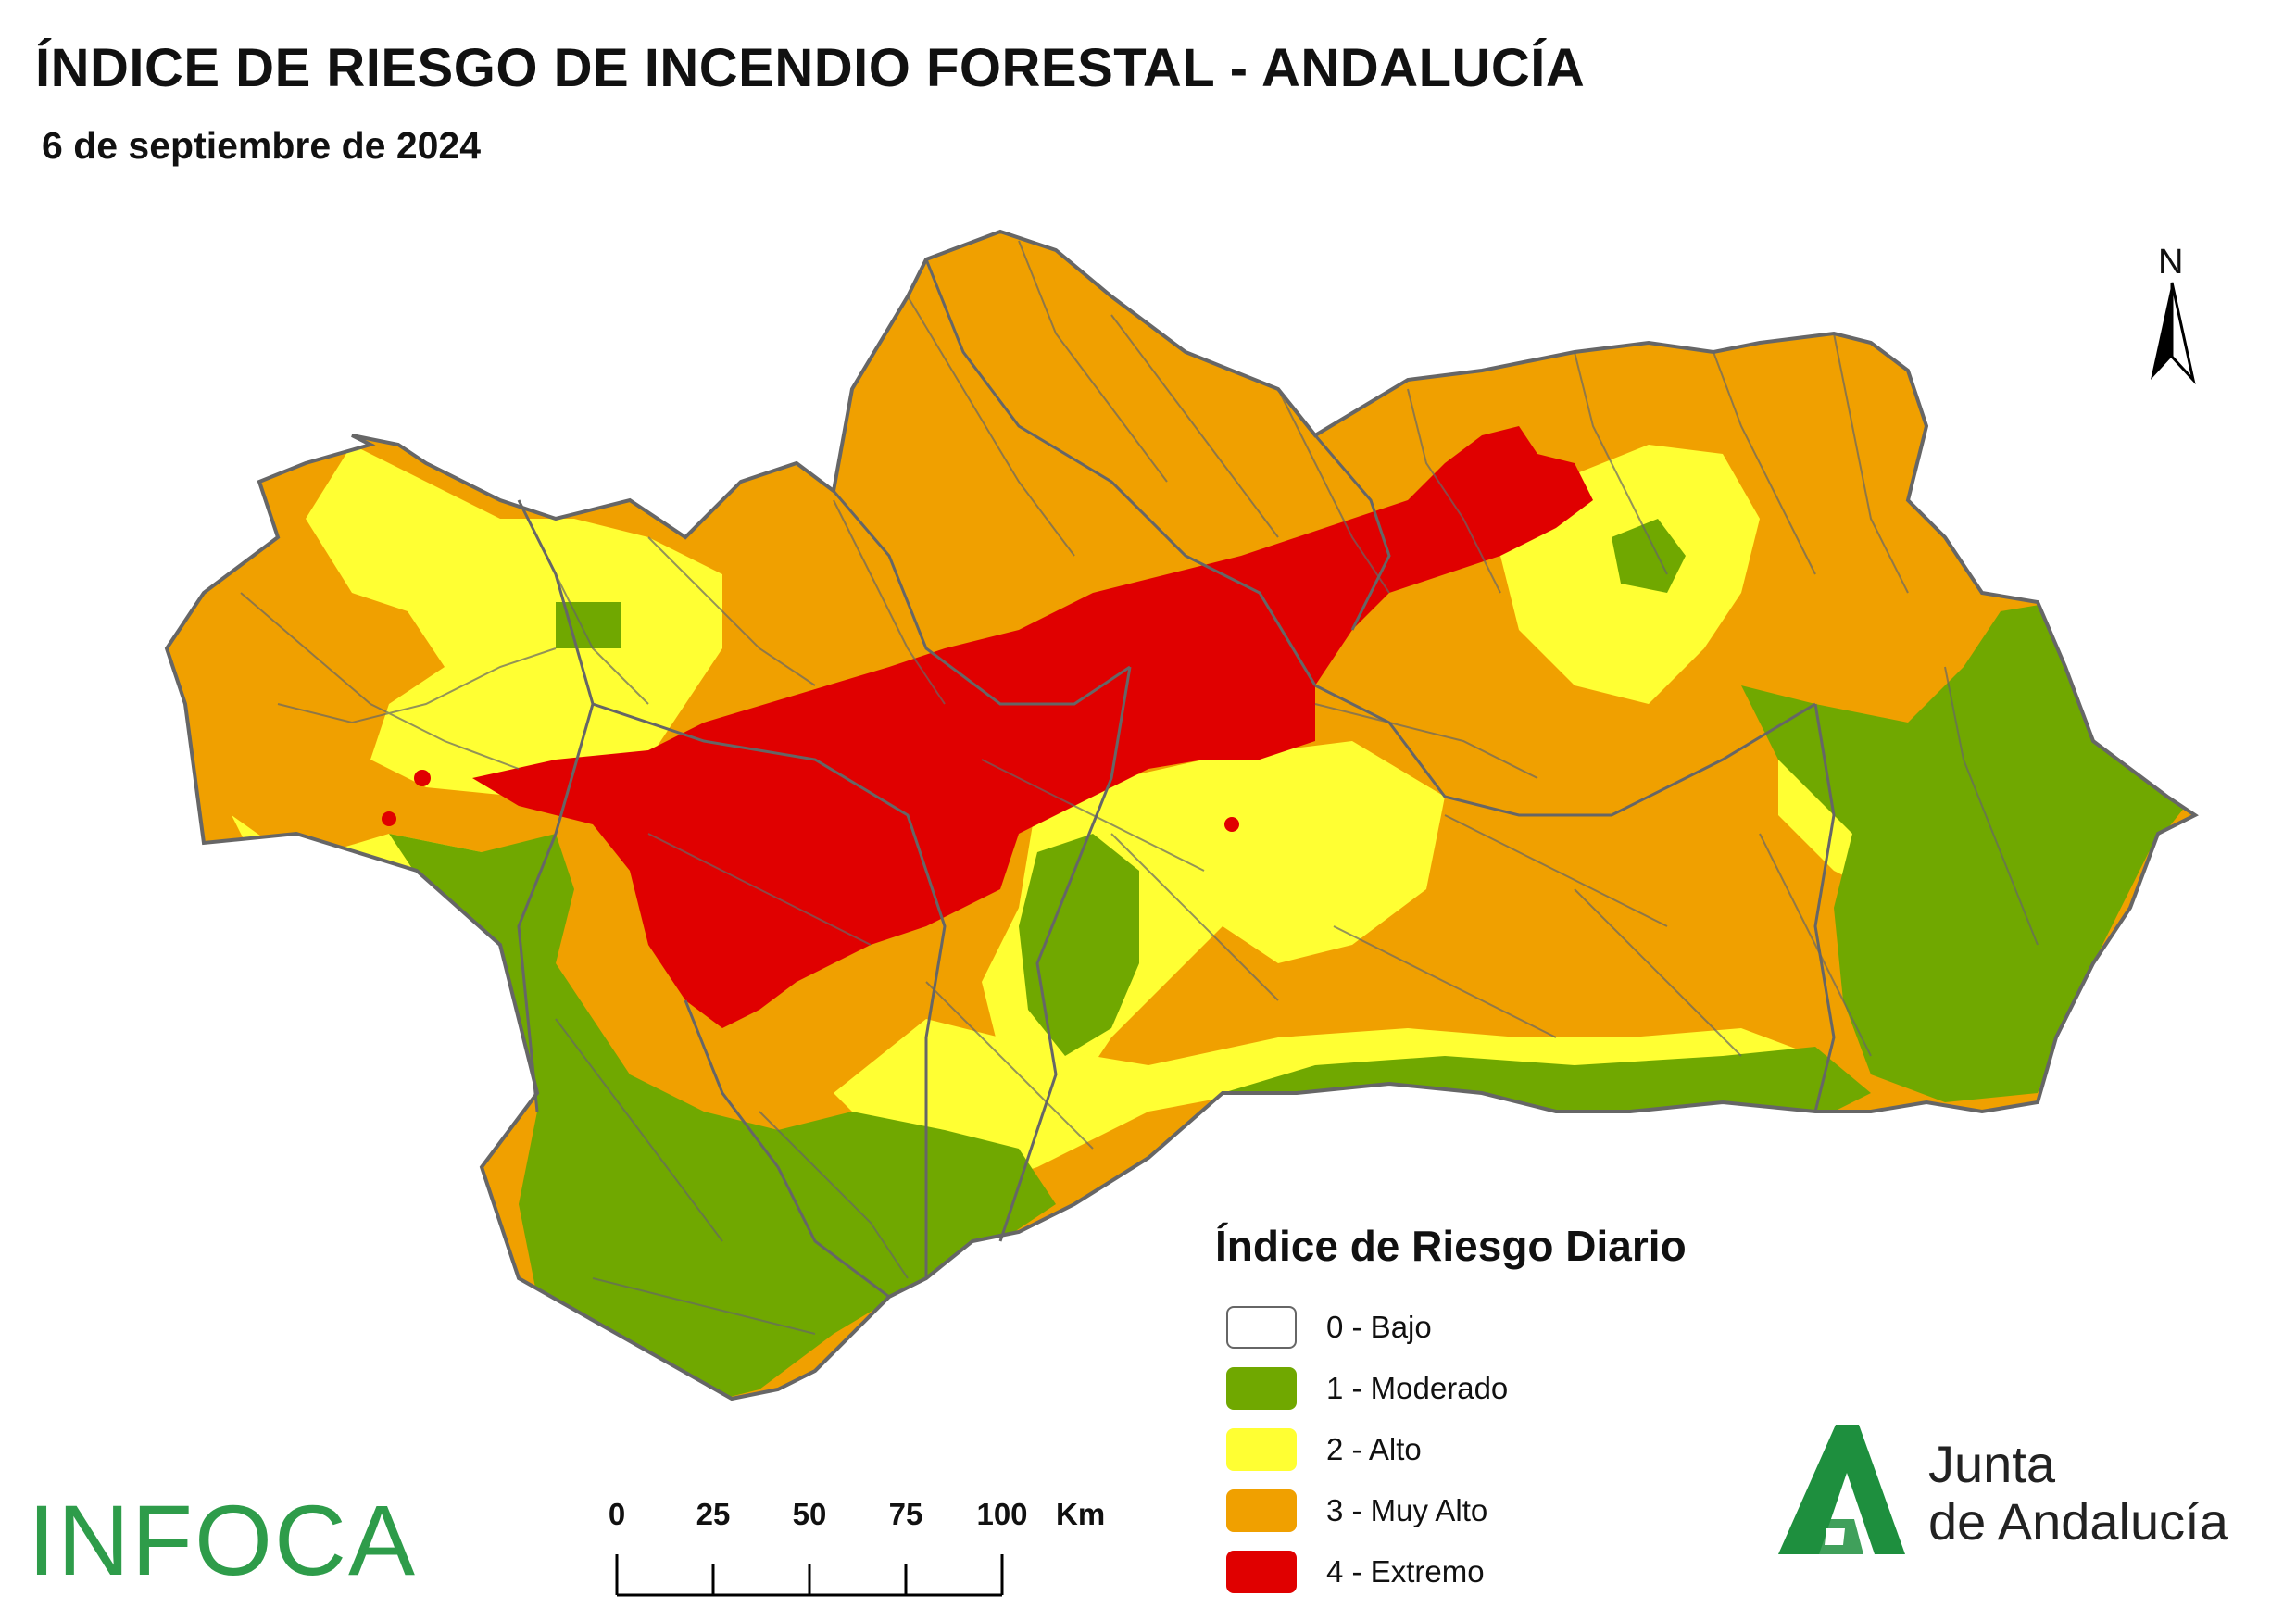 Image resolution: width=2296 pixels, height=1621 pixels. Describe the element at coordinates (1511, 1327) in the screenshot. I see `legend-item-bajo: 0 - Bajo` at that location.